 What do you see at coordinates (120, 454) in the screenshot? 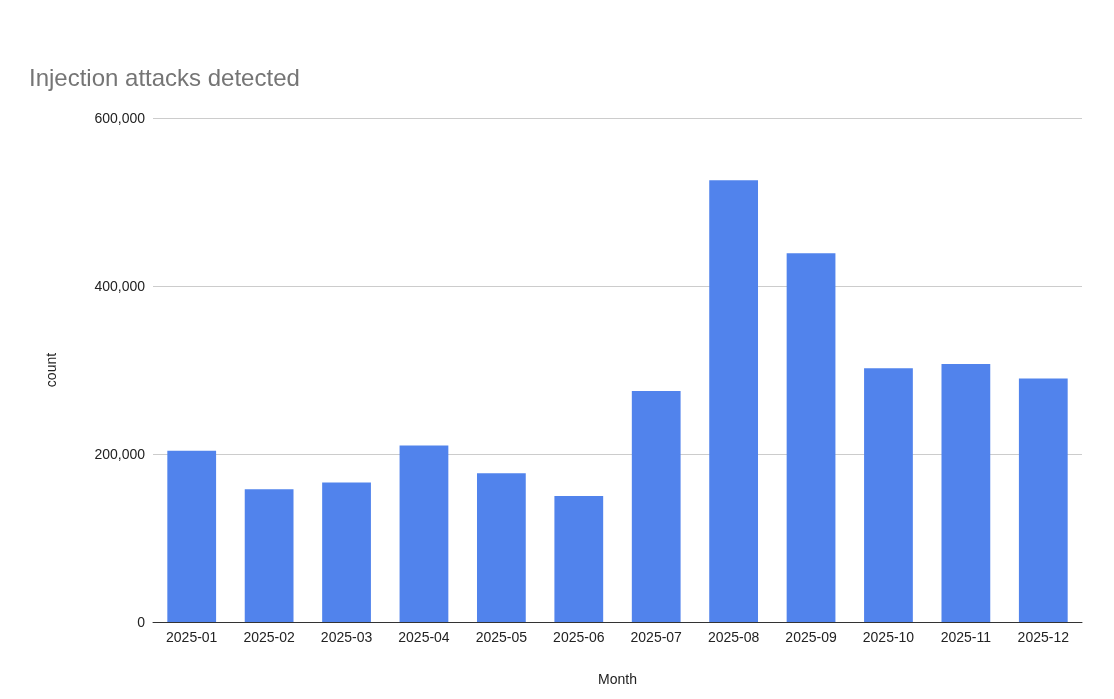
I see `y-tick-label: 200,000` at bounding box center [120, 454].